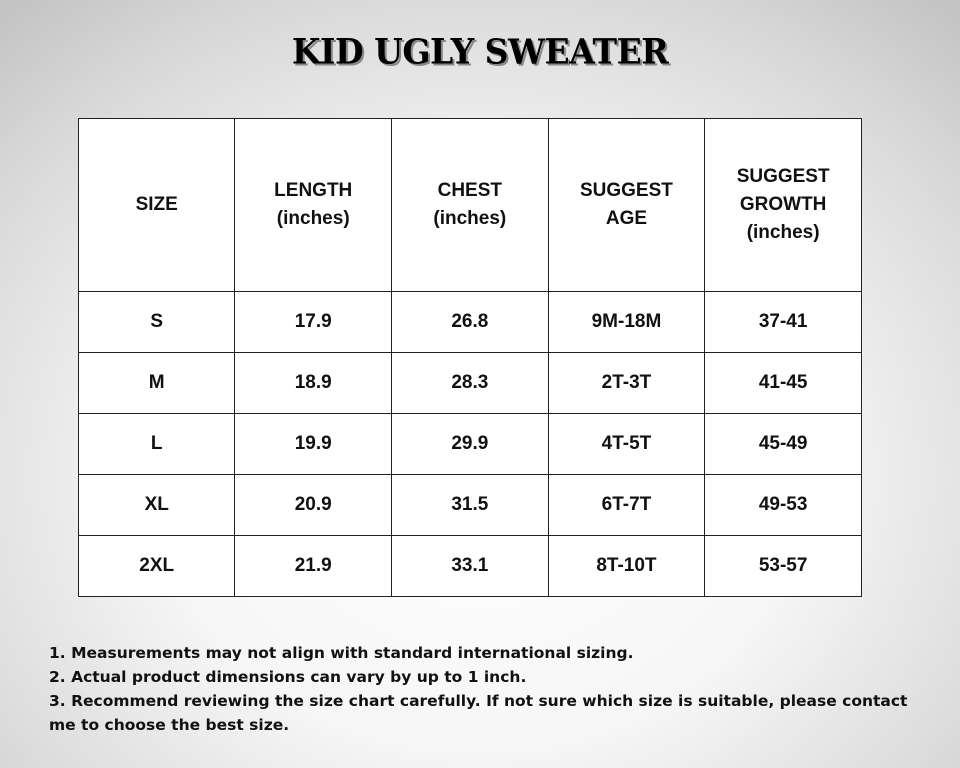  What do you see at coordinates (313, 444) in the screenshot?
I see `table-cell: 19.9` at bounding box center [313, 444].